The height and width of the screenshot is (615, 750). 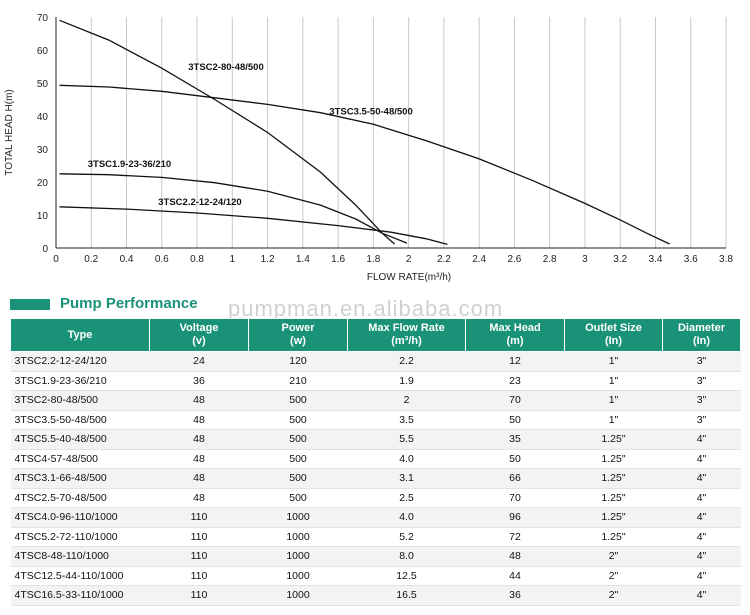 What do you see at coordinates (515, 400) in the screenshot?
I see `table-cell: 70` at bounding box center [515, 400].